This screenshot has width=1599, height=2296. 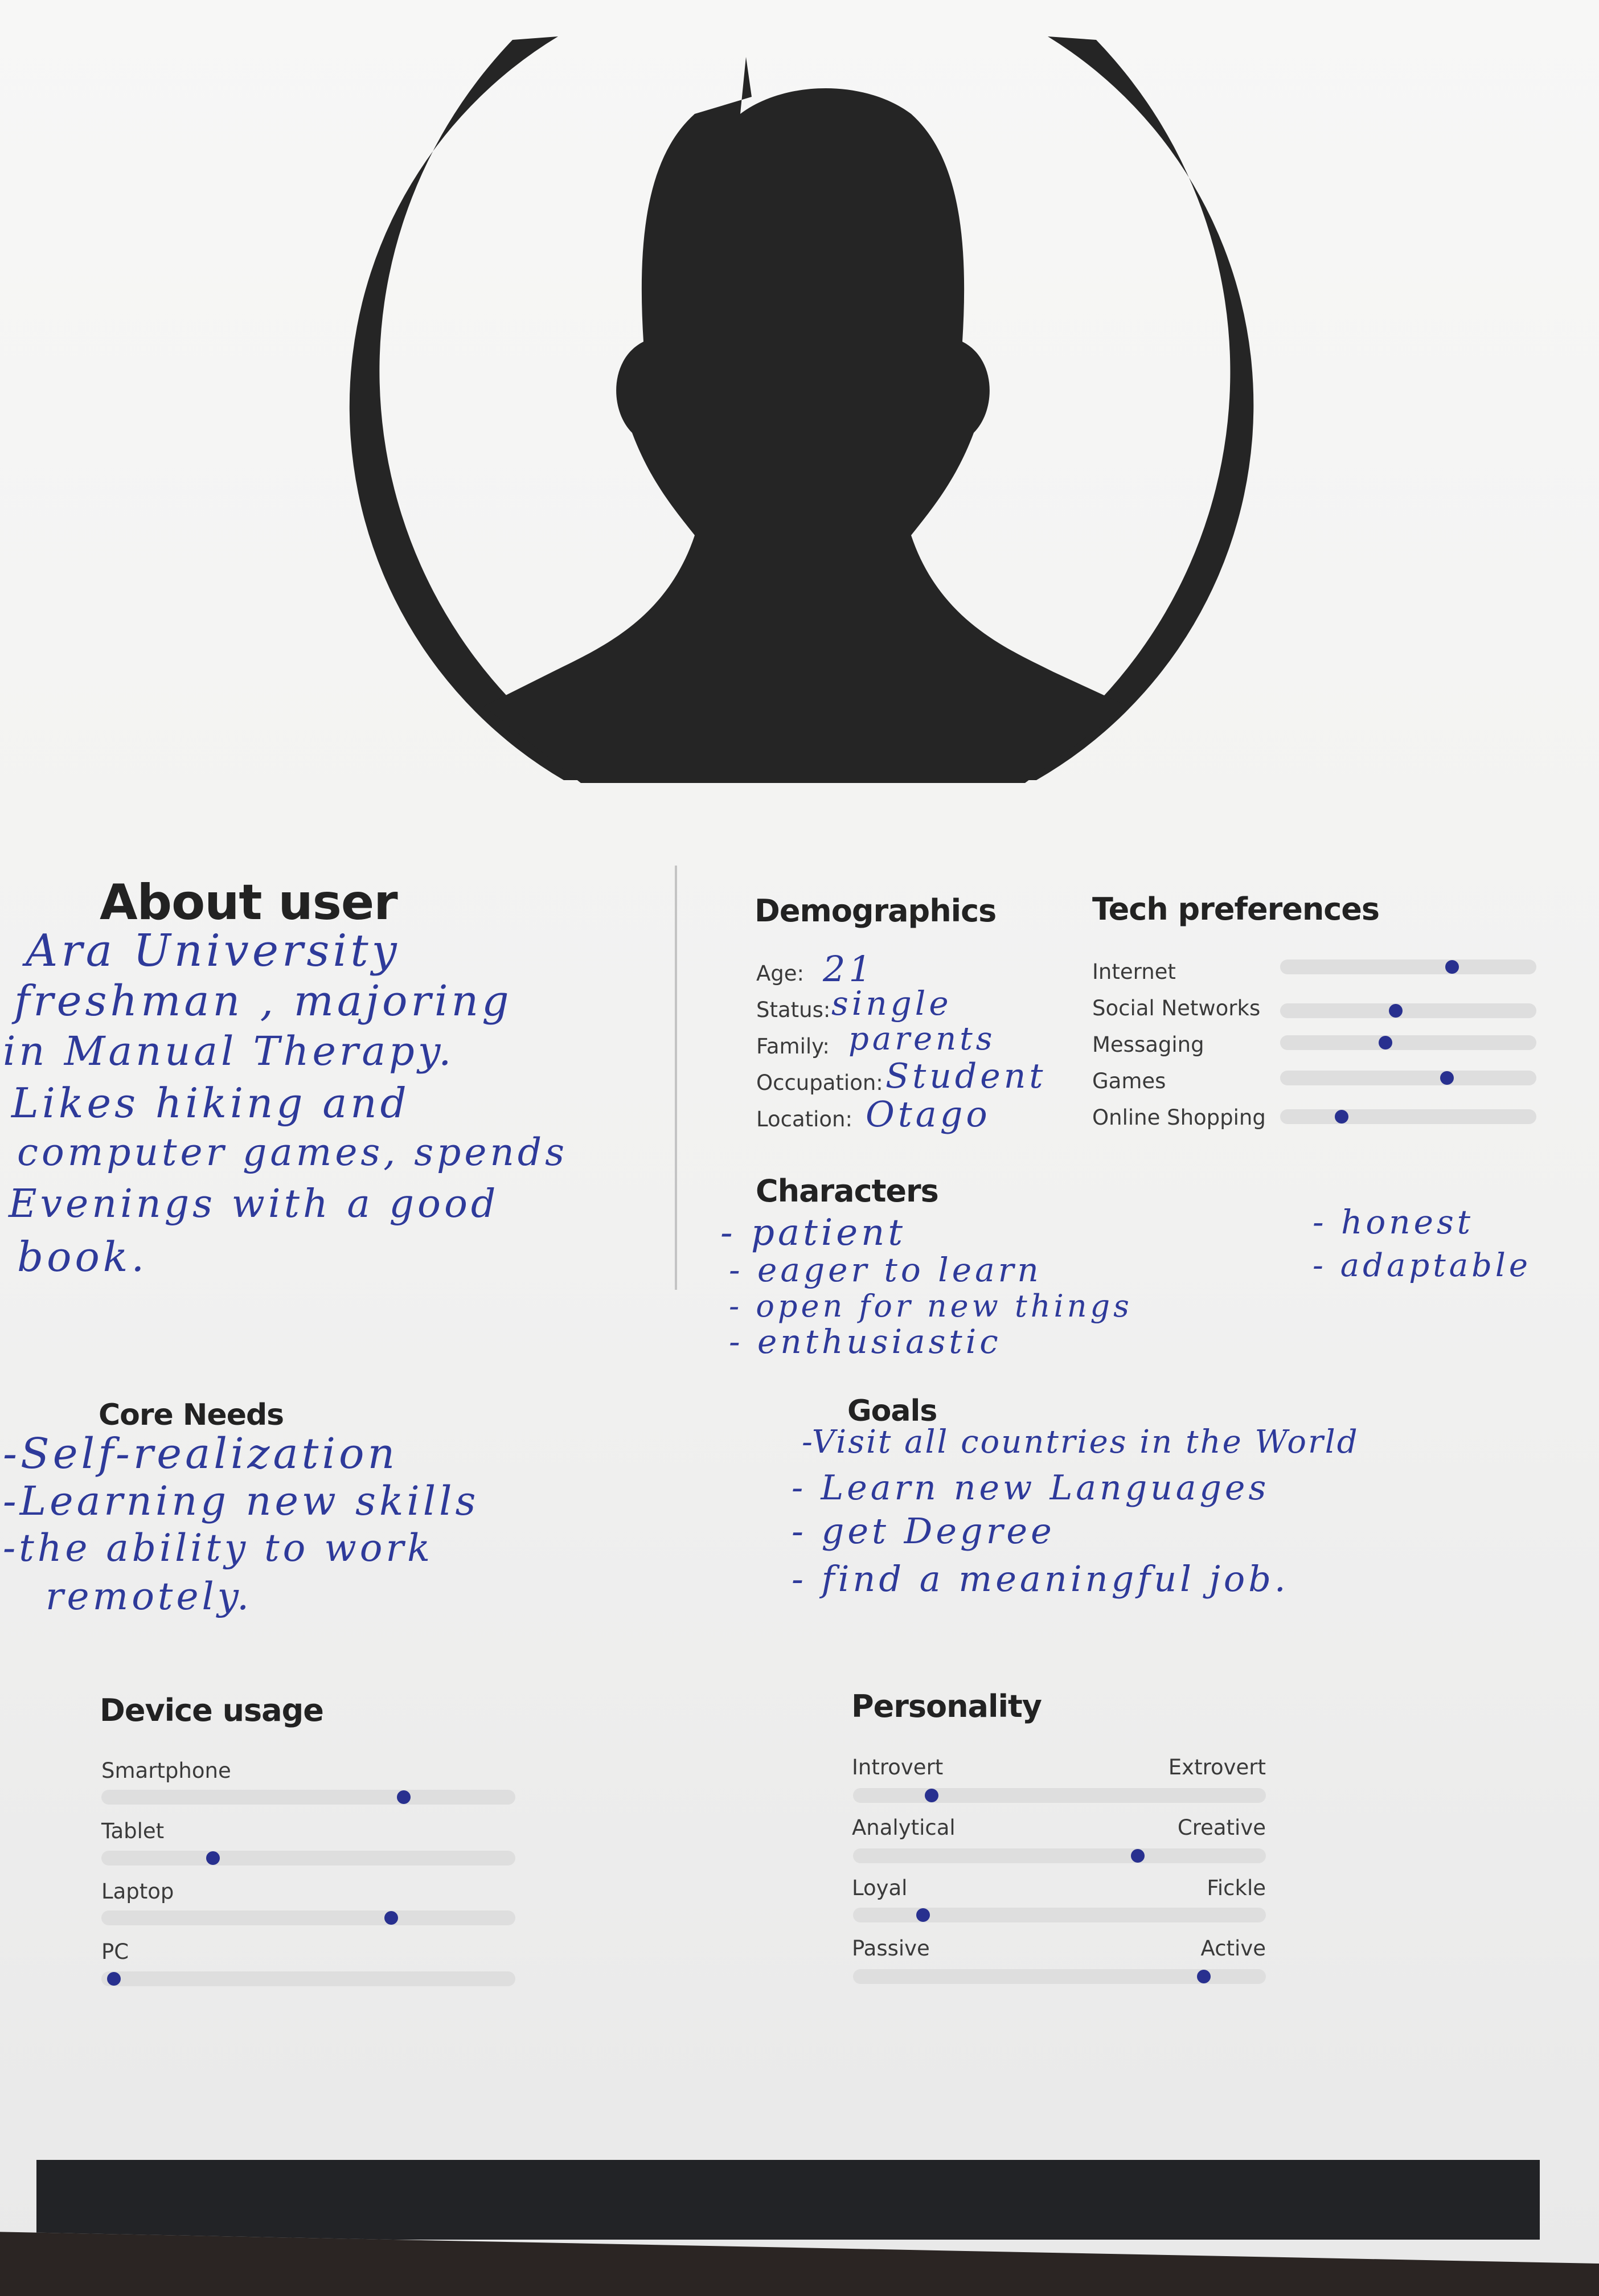 What do you see at coordinates (191, 1415) in the screenshot?
I see `core-needs-title: Core Needs` at bounding box center [191, 1415].